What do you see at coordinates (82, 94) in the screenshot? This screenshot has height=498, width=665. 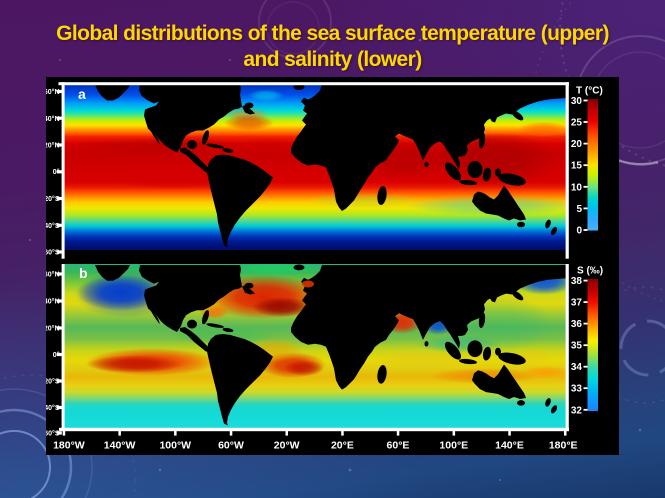 I see `svg-text: a` at bounding box center [82, 94].